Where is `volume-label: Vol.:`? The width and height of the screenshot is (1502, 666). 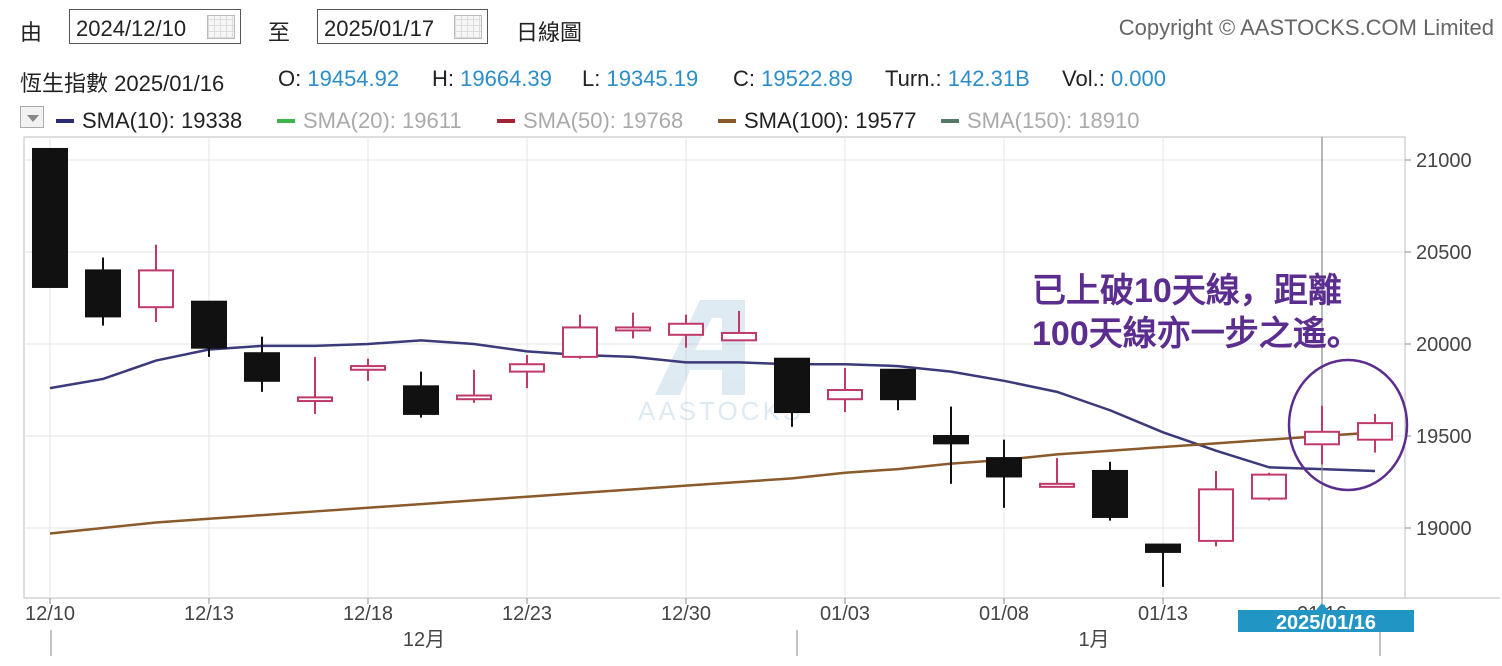 volume-label: Vol.: is located at coordinates (1083, 78).